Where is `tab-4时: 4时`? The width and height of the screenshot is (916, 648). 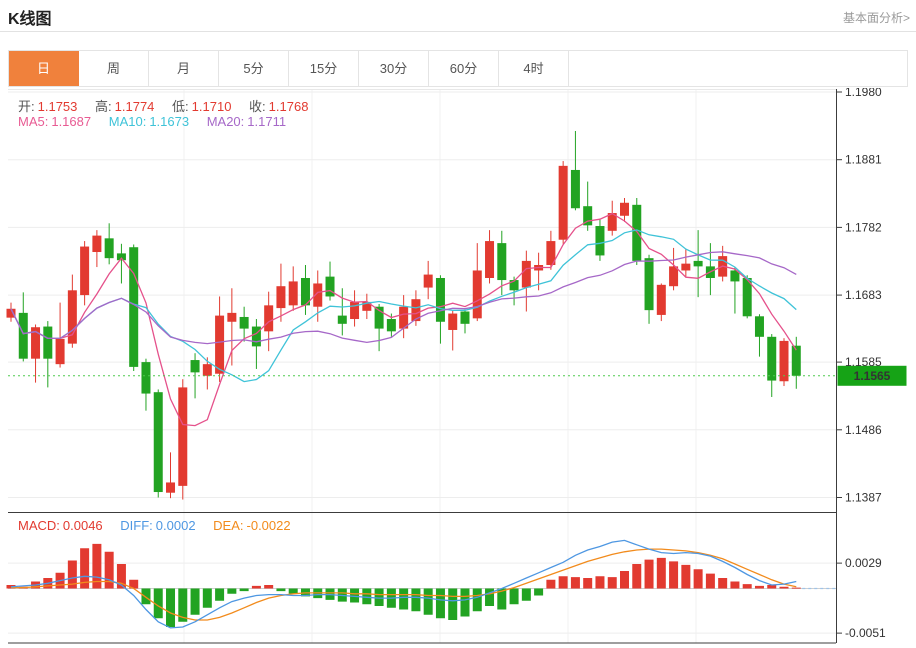
tab-4时: 4时 is located at coordinates (534, 68).